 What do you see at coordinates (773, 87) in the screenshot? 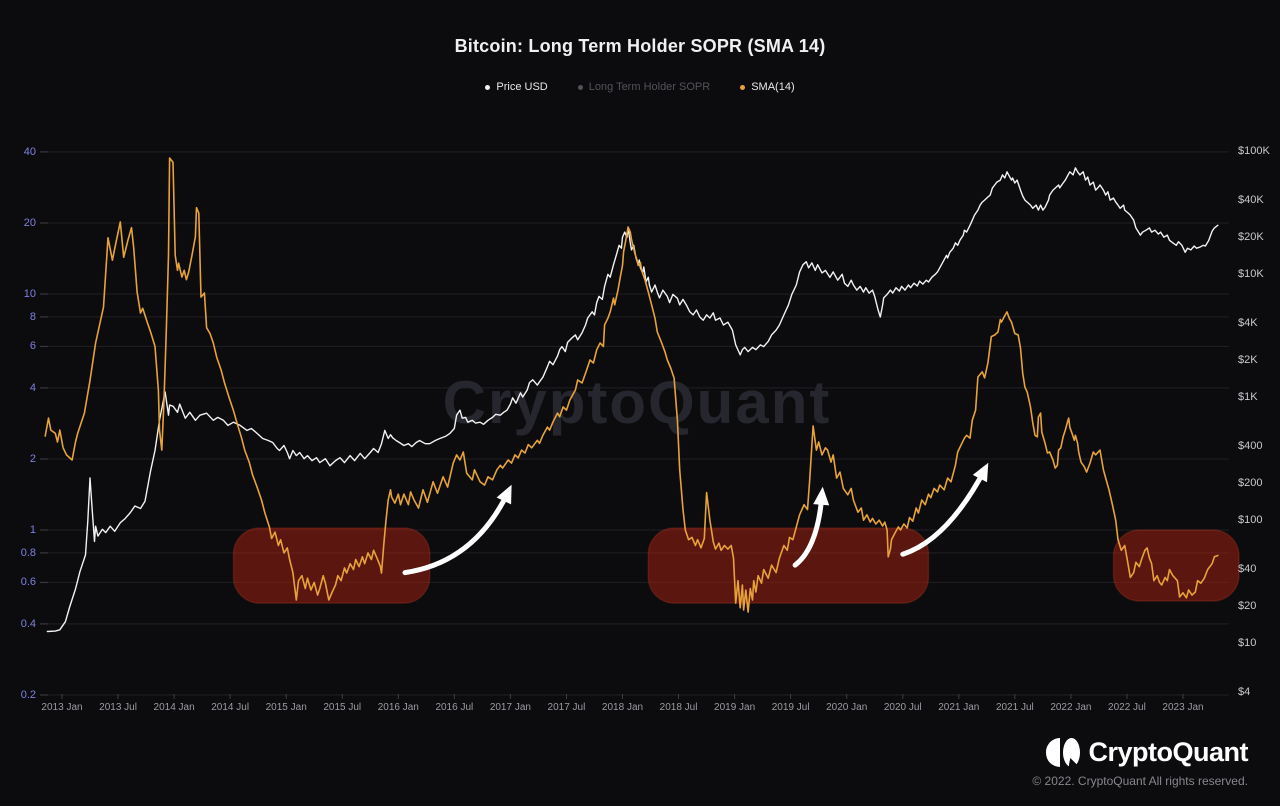
I see `legend-label-sma14: SMA(14)` at bounding box center [773, 87].